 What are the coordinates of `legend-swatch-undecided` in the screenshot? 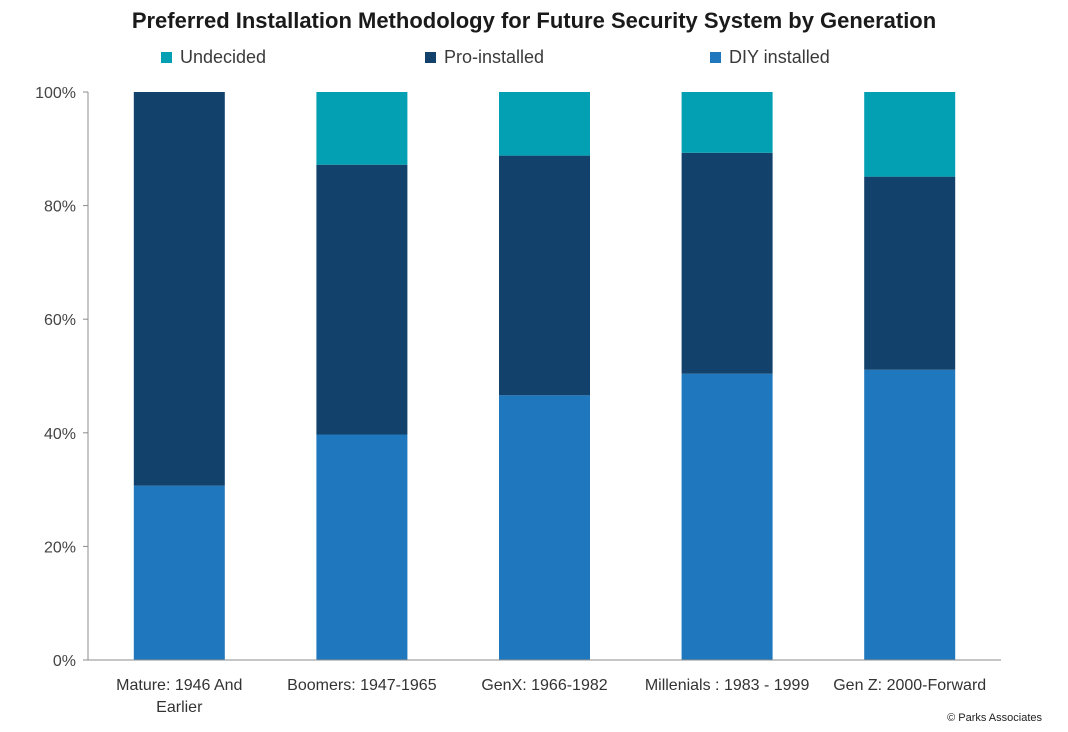 It's located at (166, 57).